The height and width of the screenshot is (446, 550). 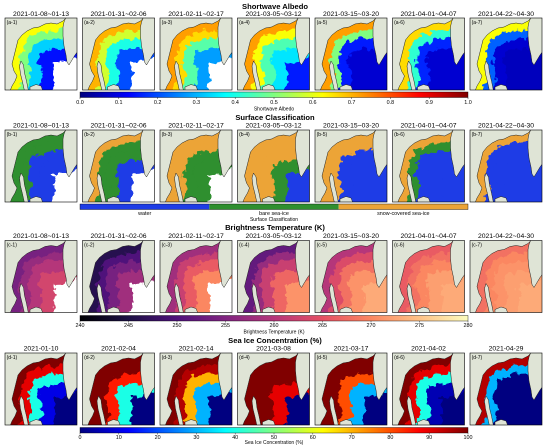 What do you see at coordinates (477, 135) in the screenshot?
I see `panel-label: (b-7)` at bounding box center [477, 135].